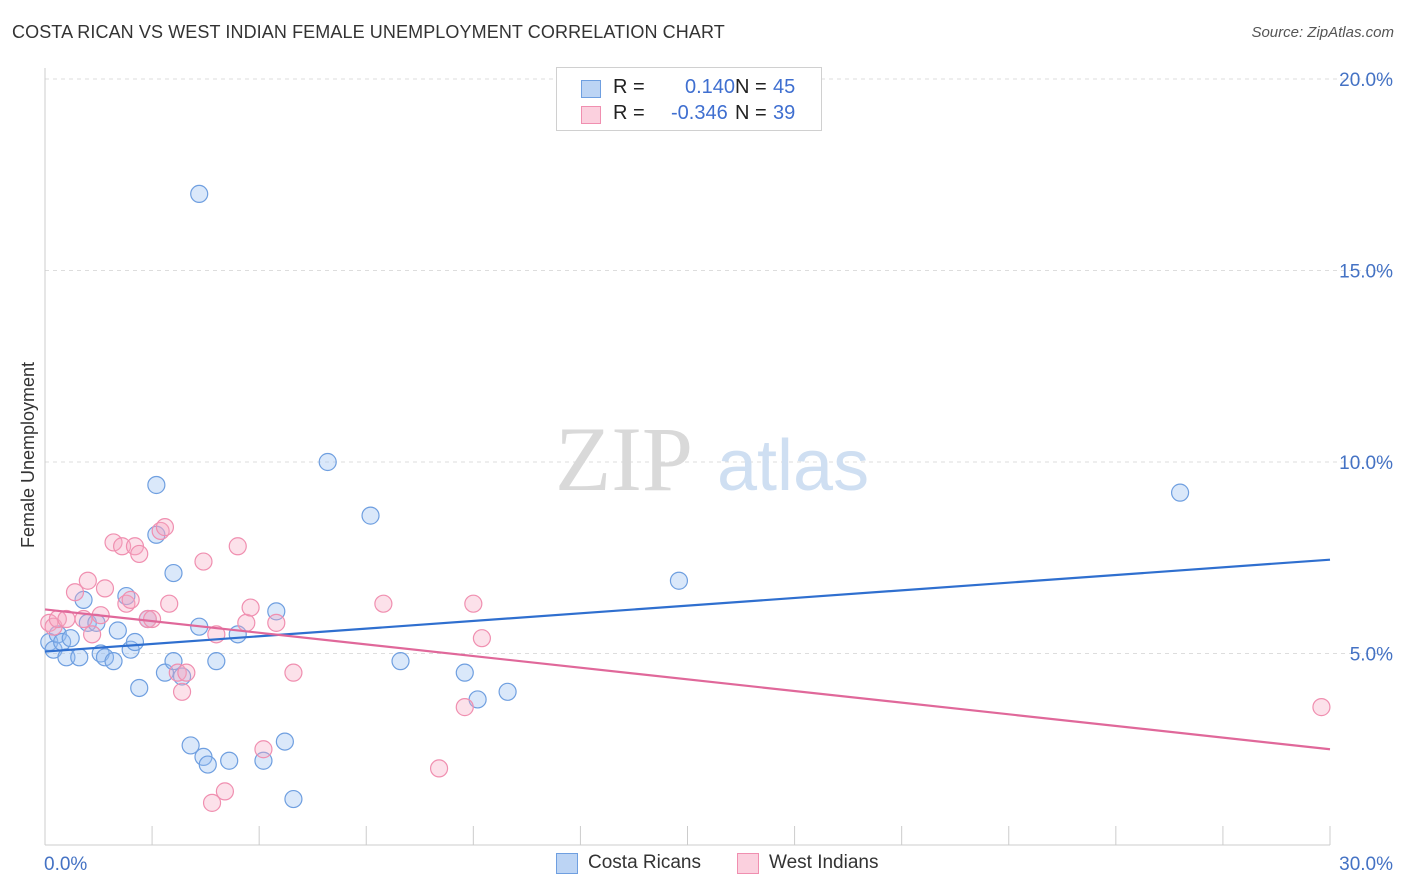 Image resolution: width=1406 pixels, height=892 pixels. Describe the element at coordinates (567, 863) in the screenshot. I see `legend-costa-swatch` at that location.